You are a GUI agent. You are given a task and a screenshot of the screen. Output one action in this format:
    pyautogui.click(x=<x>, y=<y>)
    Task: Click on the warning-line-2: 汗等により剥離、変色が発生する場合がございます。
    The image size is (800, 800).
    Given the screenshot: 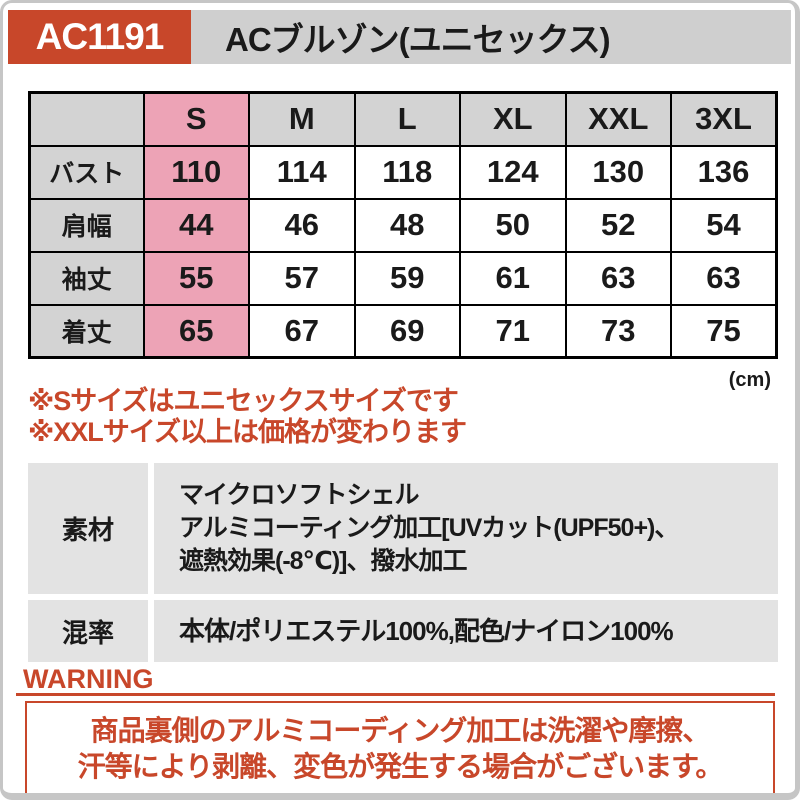 What is the action you would take?
    pyautogui.click(x=400, y=766)
    